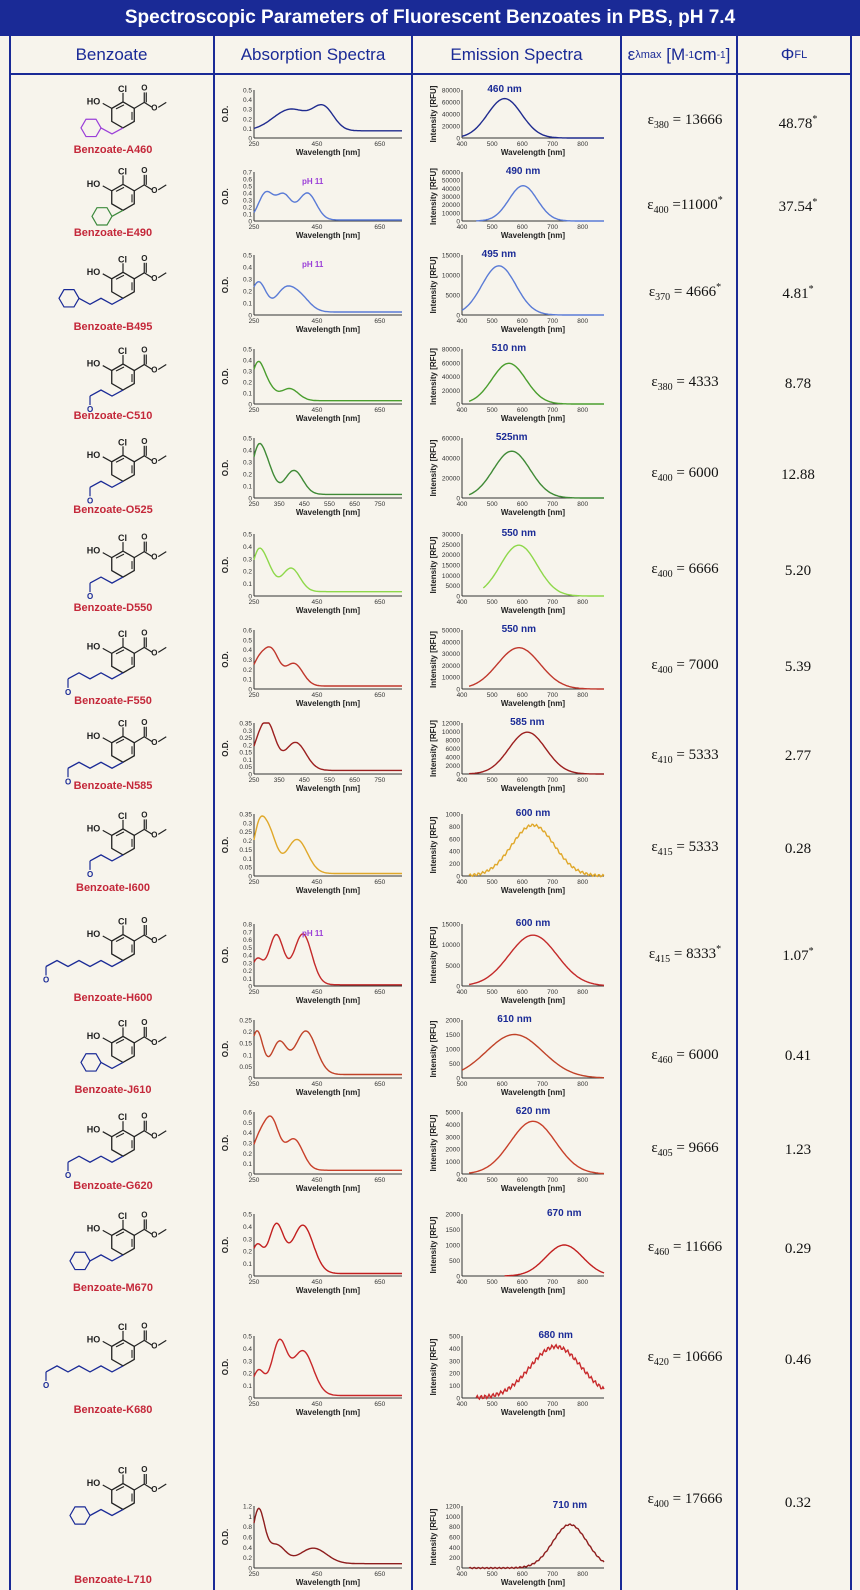 The width and height of the screenshot is (860, 1590). I want to click on quantum-yield: 0.41, so click(798, 1056).